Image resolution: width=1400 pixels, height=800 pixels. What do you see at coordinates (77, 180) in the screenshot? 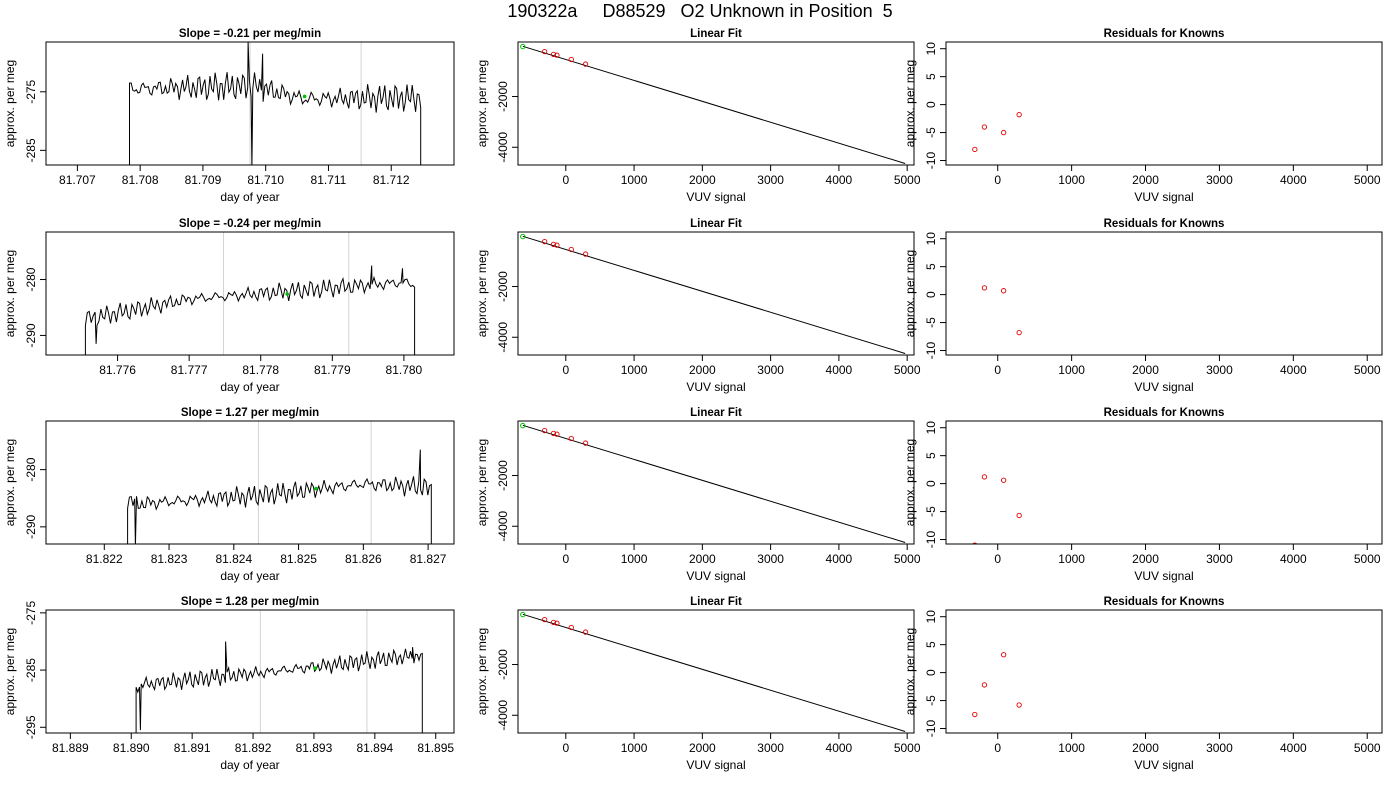
I see `x-tick-label: 81.707` at bounding box center [77, 180].